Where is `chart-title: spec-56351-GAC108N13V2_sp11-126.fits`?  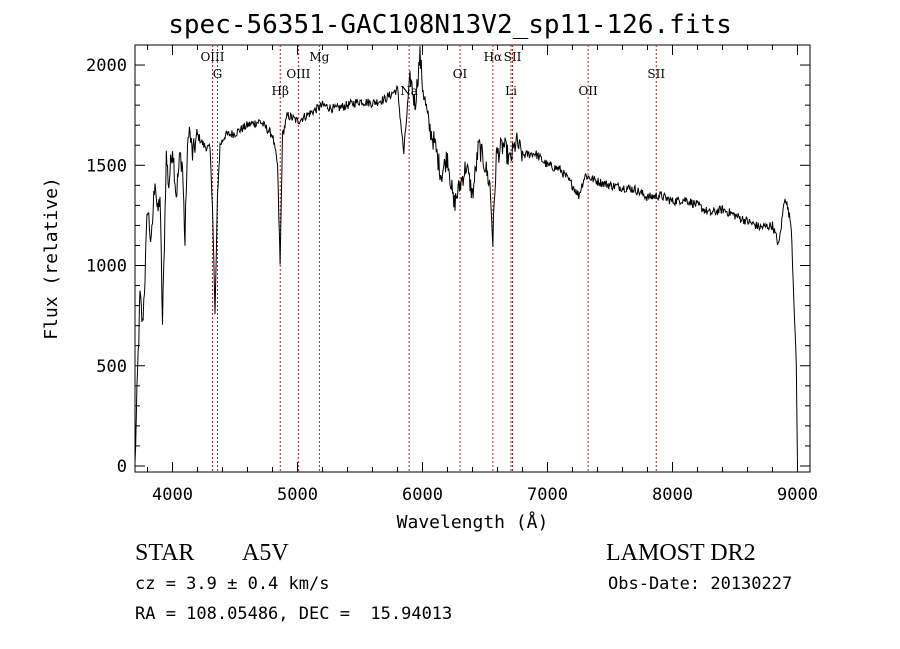 chart-title: spec-56351-GAC108N13V2_sp11-126.fits is located at coordinates (450, 25).